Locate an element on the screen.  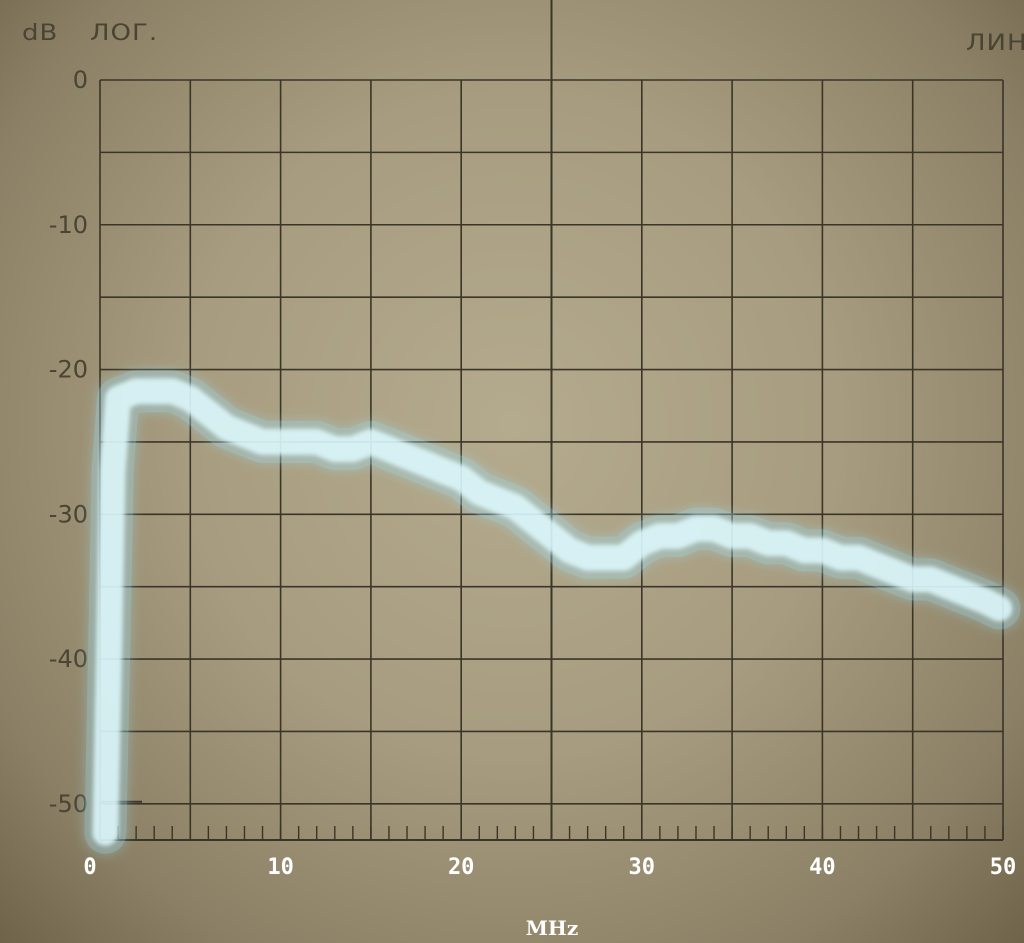
x-tick-label: 10 is located at coordinates (280, 867).